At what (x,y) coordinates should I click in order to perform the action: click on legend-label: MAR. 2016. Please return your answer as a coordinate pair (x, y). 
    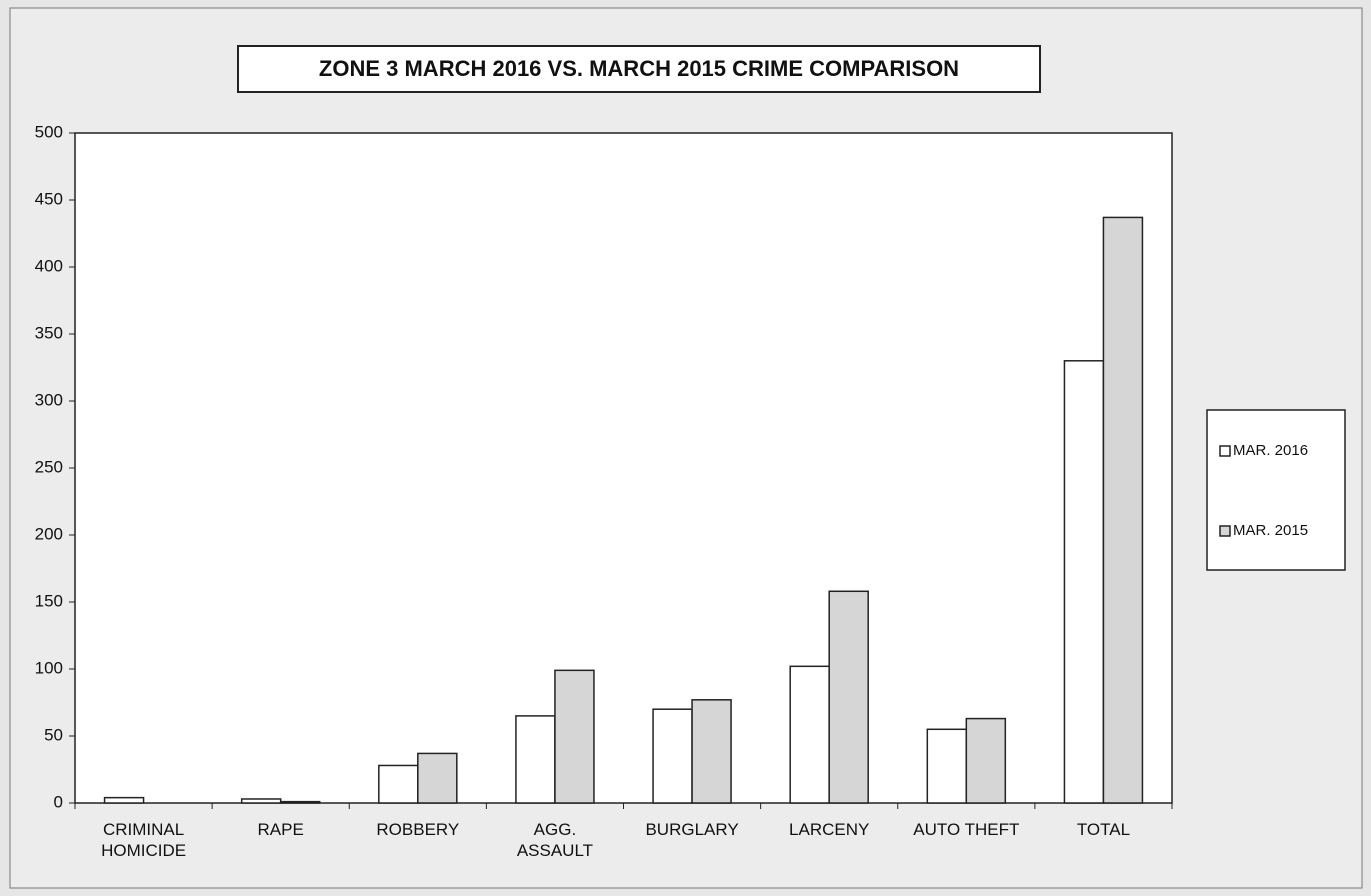
    Looking at the image, I should click on (1270, 450).